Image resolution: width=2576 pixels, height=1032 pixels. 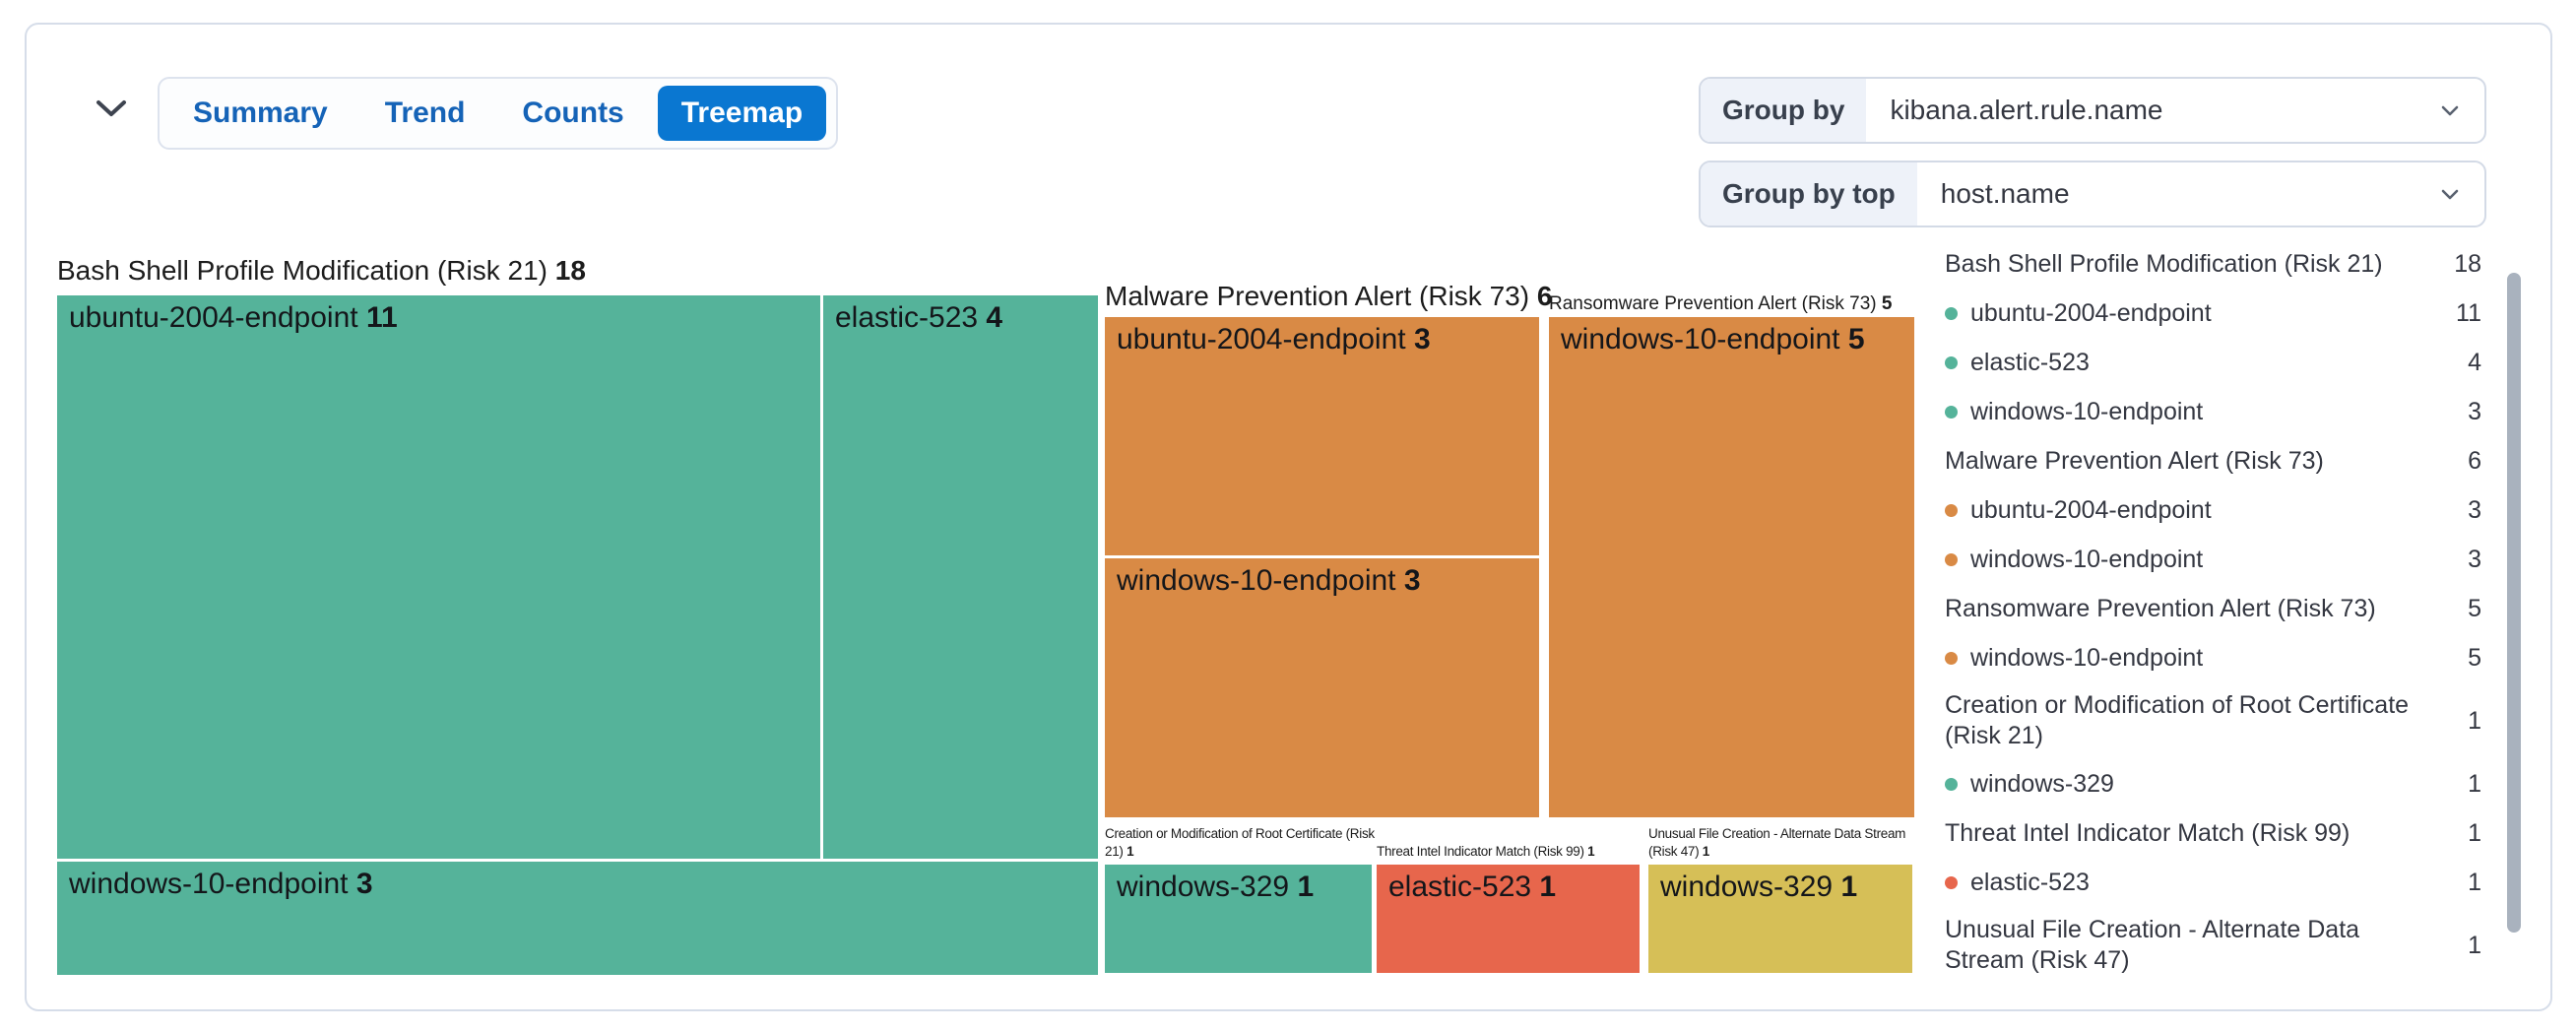 What do you see at coordinates (1721, 303) in the screenshot?
I see `treemap-group-header-ransomware: Ransomware Prevention Alert (Risk 73) 5` at bounding box center [1721, 303].